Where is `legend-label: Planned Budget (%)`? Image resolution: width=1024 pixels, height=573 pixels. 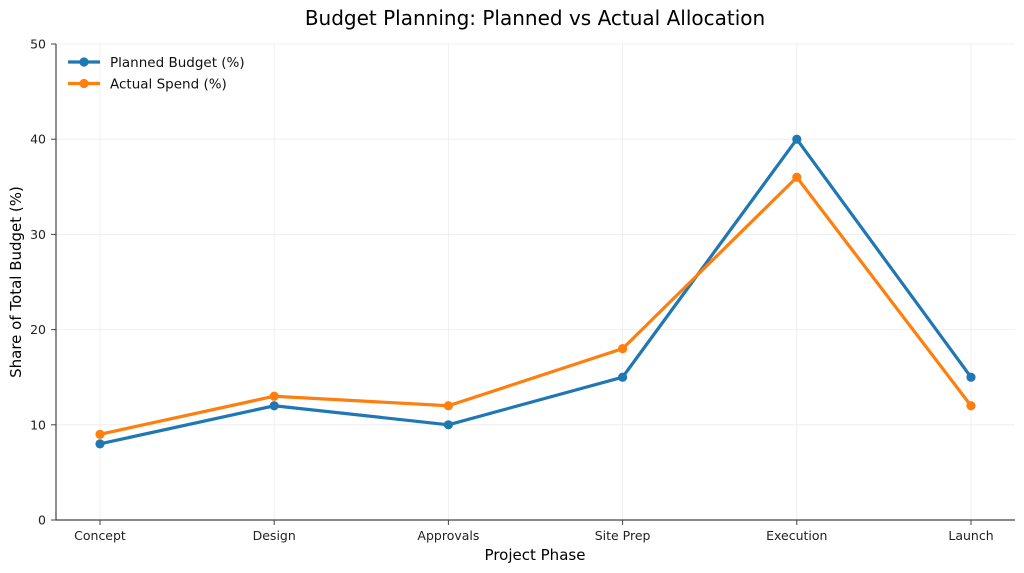
legend-label: Planned Budget (%) is located at coordinates (177, 63).